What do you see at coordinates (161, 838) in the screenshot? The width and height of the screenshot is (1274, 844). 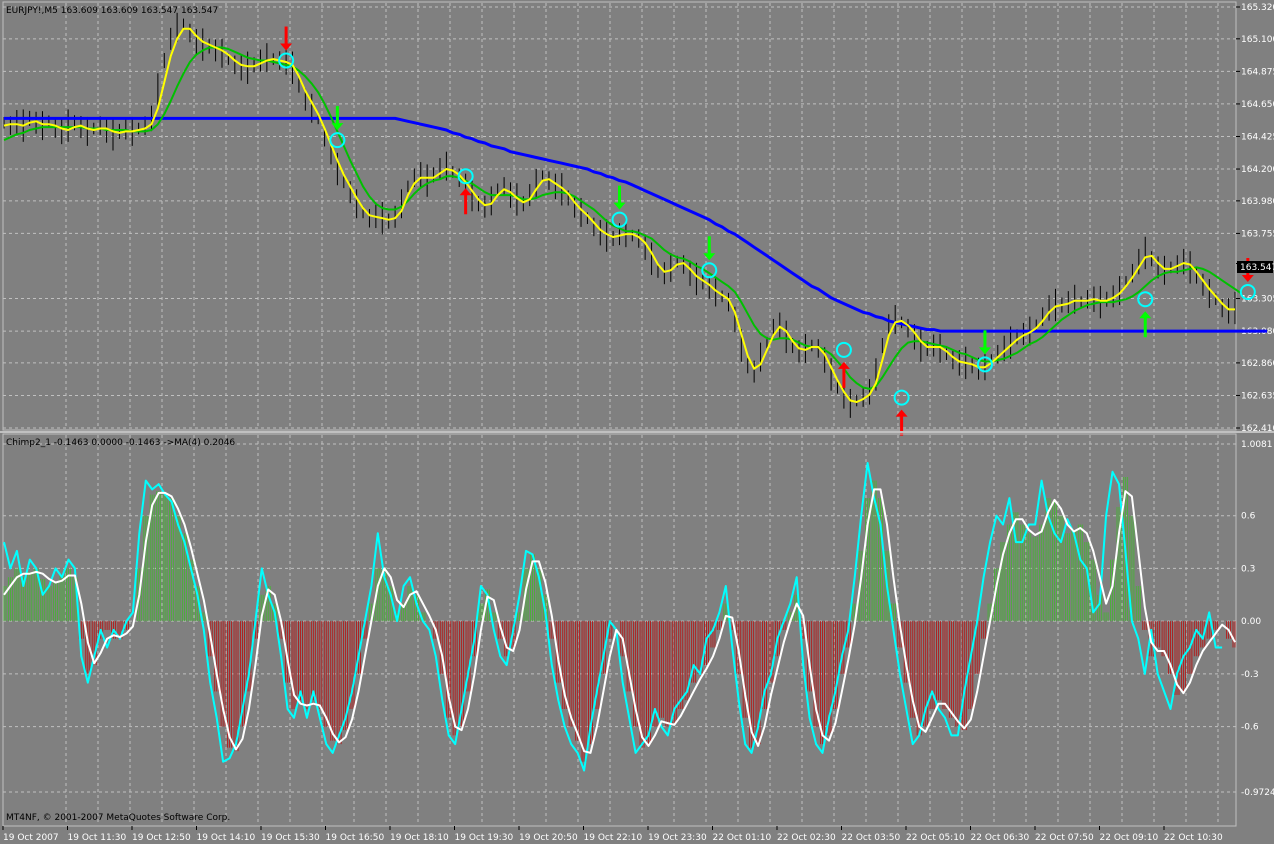 I see `time-tick-label: 19 Oct 12:50` at bounding box center [161, 838].